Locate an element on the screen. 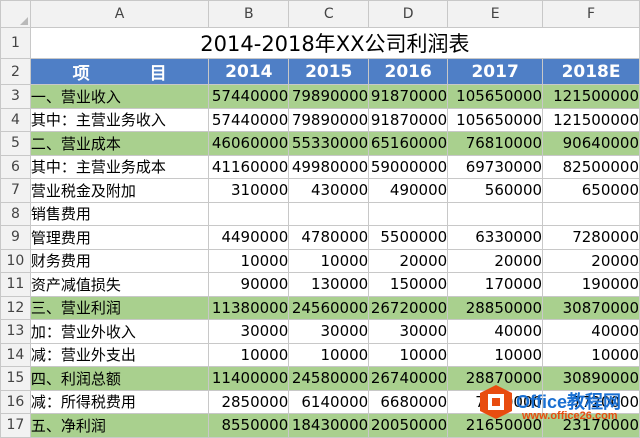 The height and width of the screenshot is (438, 640). value-cell: 24560000 is located at coordinates (329, 307).